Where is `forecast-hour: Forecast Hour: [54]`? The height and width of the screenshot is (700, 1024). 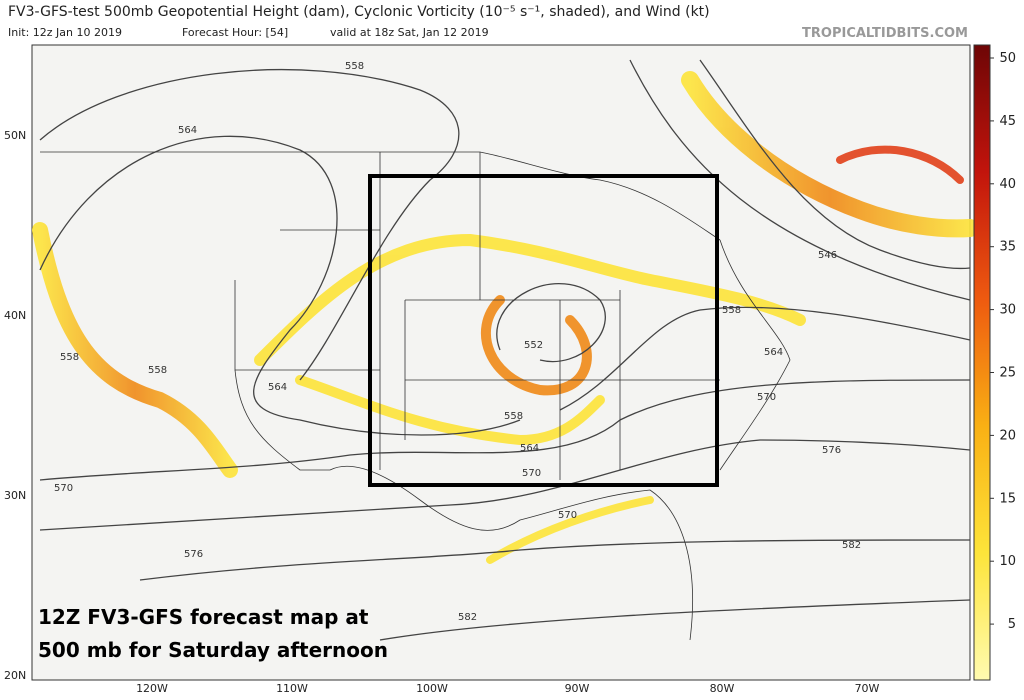
forecast-hour: Forecast Hour: [54] is located at coordinates (235, 32).